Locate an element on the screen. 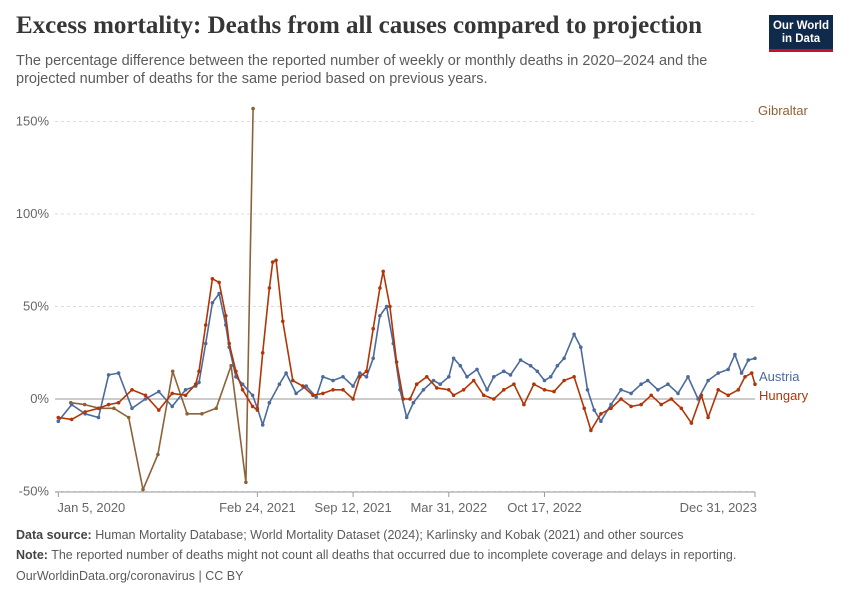  x-tick-label: Oct 17, 2022 is located at coordinates (544, 507).